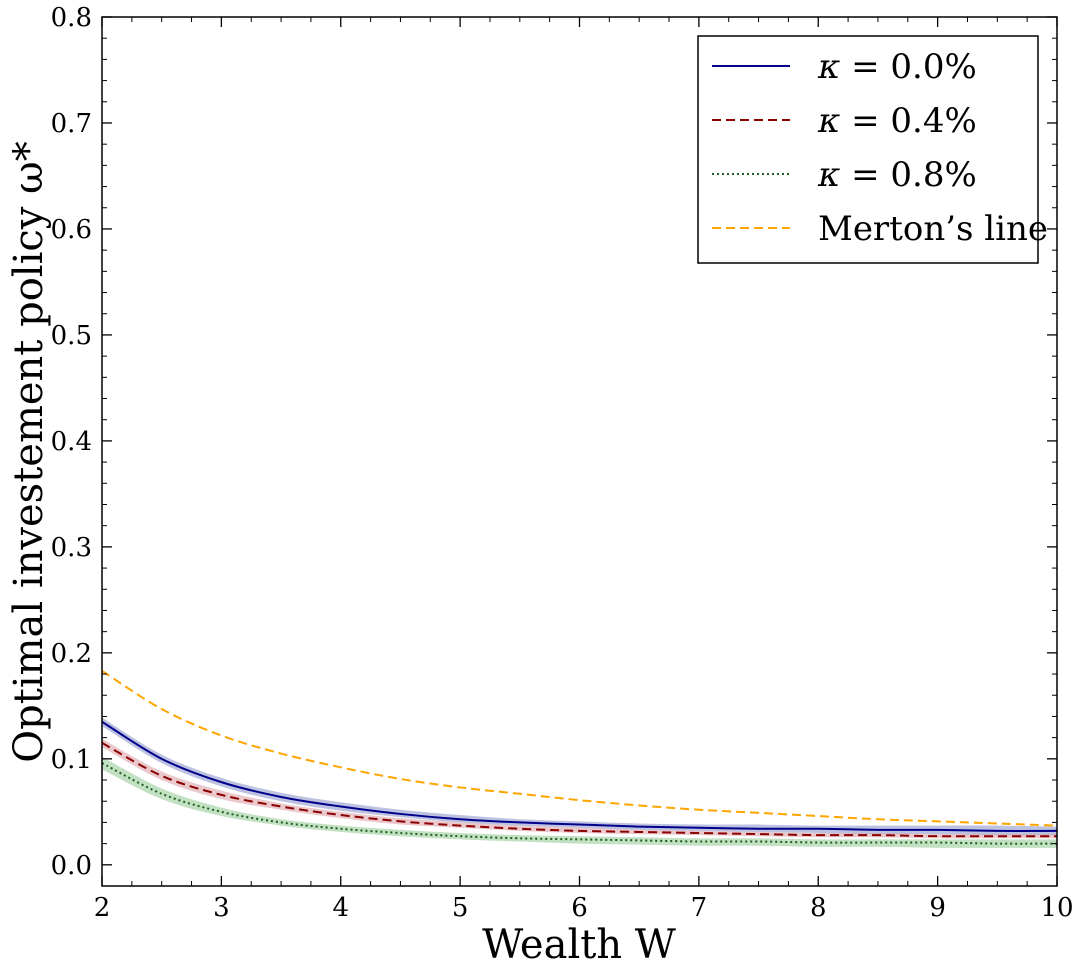 The height and width of the screenshot is (976, 1079). I want to click on x-tick-label: 4, so click(340, 908).